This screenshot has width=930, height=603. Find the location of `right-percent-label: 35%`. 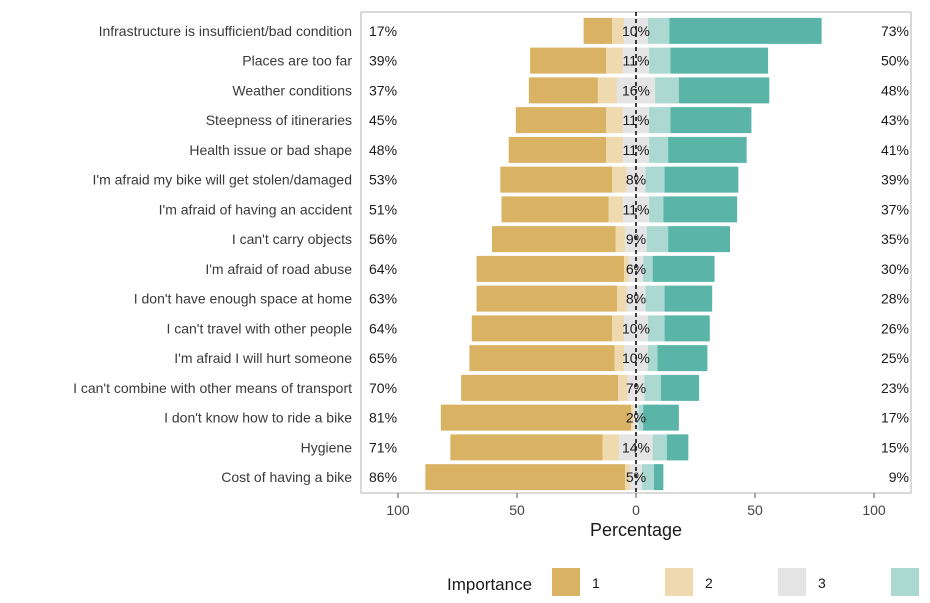

right-percent-label: 35% is located at coordinates (895, 239).